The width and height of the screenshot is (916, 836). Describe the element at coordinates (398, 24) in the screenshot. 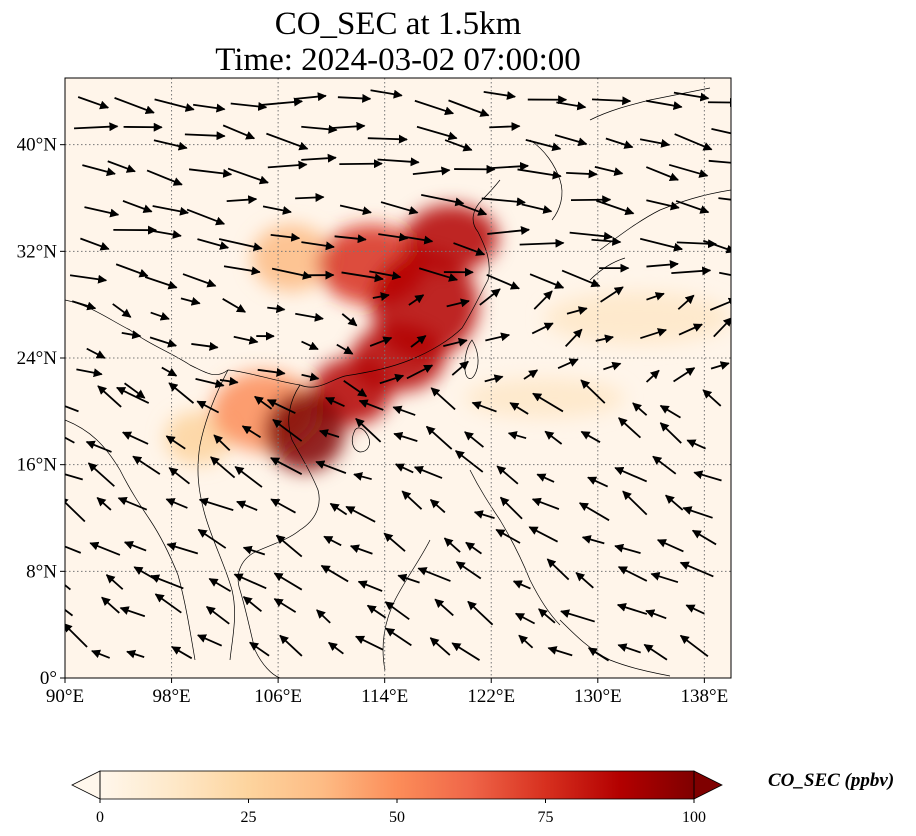

I see `map-title: CO_SEC at 1.5km` at that location.